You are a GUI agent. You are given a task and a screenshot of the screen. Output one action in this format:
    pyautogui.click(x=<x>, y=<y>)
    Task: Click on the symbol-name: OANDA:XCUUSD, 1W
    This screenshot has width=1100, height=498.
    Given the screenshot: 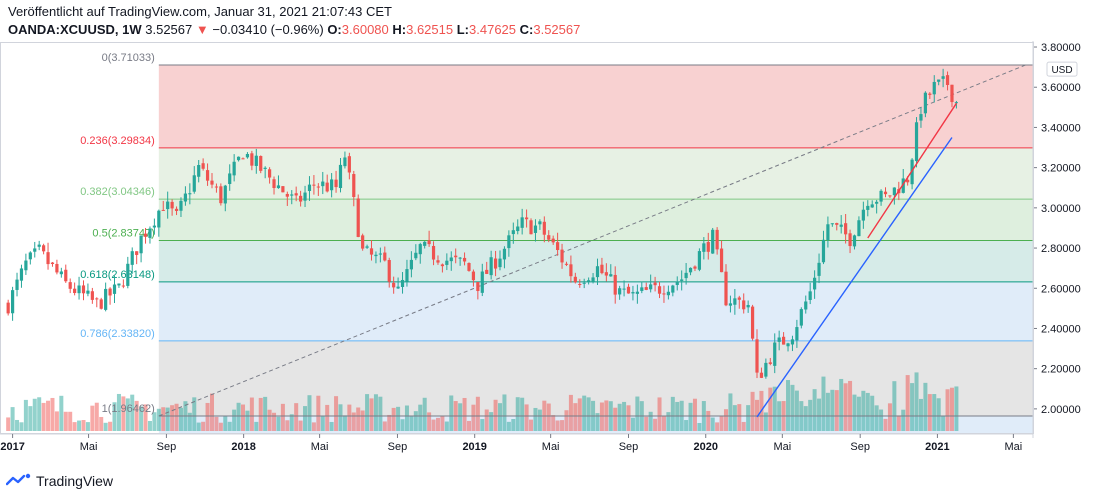 What is the action you would take?
    pyautogui.click(x=75, y=29)
    